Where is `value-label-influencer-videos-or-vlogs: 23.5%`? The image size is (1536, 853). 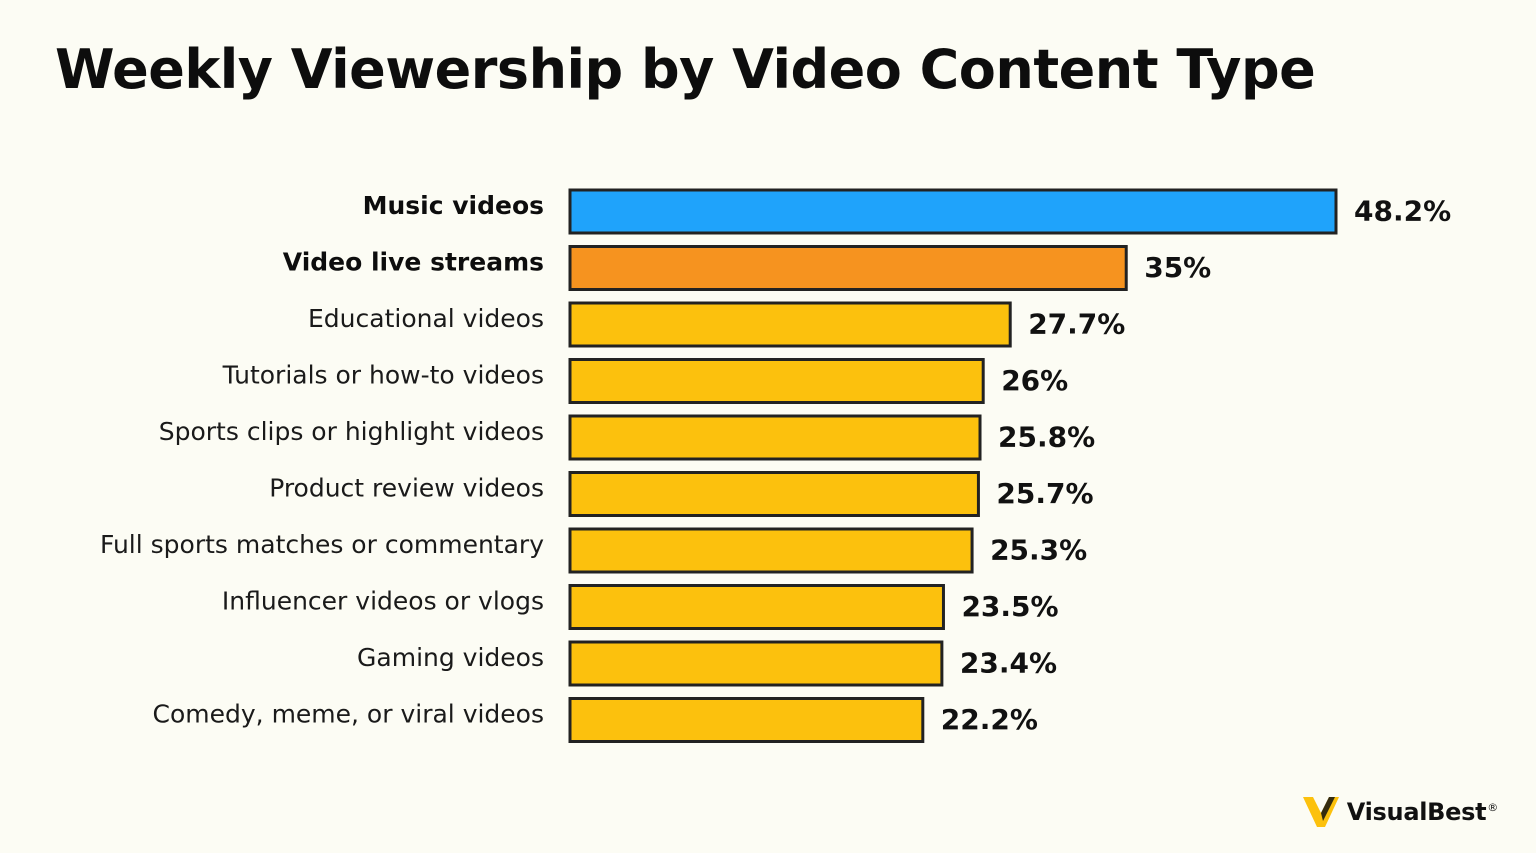
value-label-influencer-videos-or-vlogs: 23.5% is located at coordinates (1009, 606).